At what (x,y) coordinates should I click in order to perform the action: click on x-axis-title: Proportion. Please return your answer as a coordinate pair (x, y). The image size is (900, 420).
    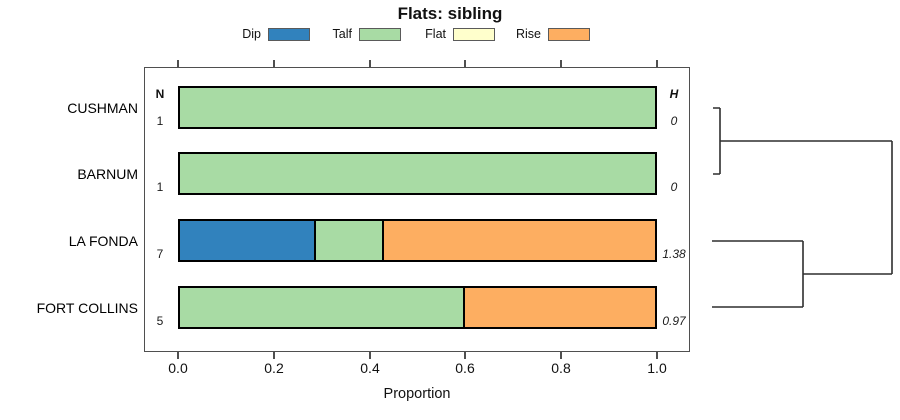
    Looking at the image, I should click on (417, 394).